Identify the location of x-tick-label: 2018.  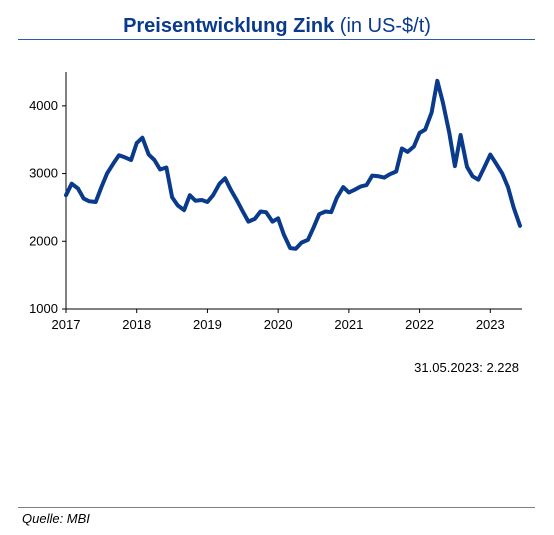
(136, 324).